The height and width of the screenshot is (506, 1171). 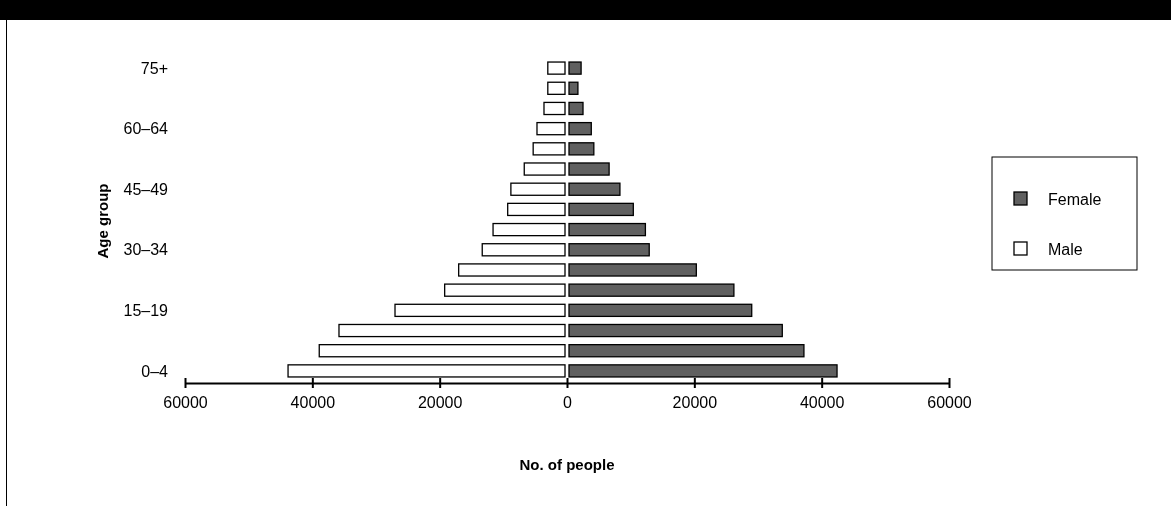 What do you see at coordinates (102, 221) in the screenshot?
I see `y-axis-title: Age group` at bounding box center [102, 221].